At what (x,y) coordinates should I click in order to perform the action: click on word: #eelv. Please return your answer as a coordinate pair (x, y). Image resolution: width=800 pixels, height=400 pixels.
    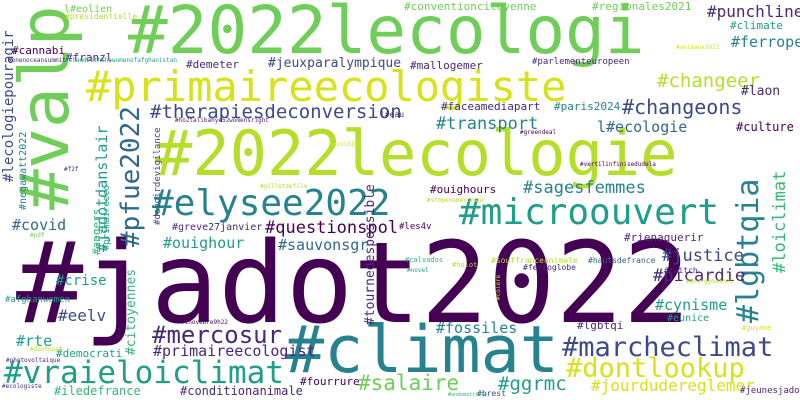
    Looking at the image, I should click on (82, 315).